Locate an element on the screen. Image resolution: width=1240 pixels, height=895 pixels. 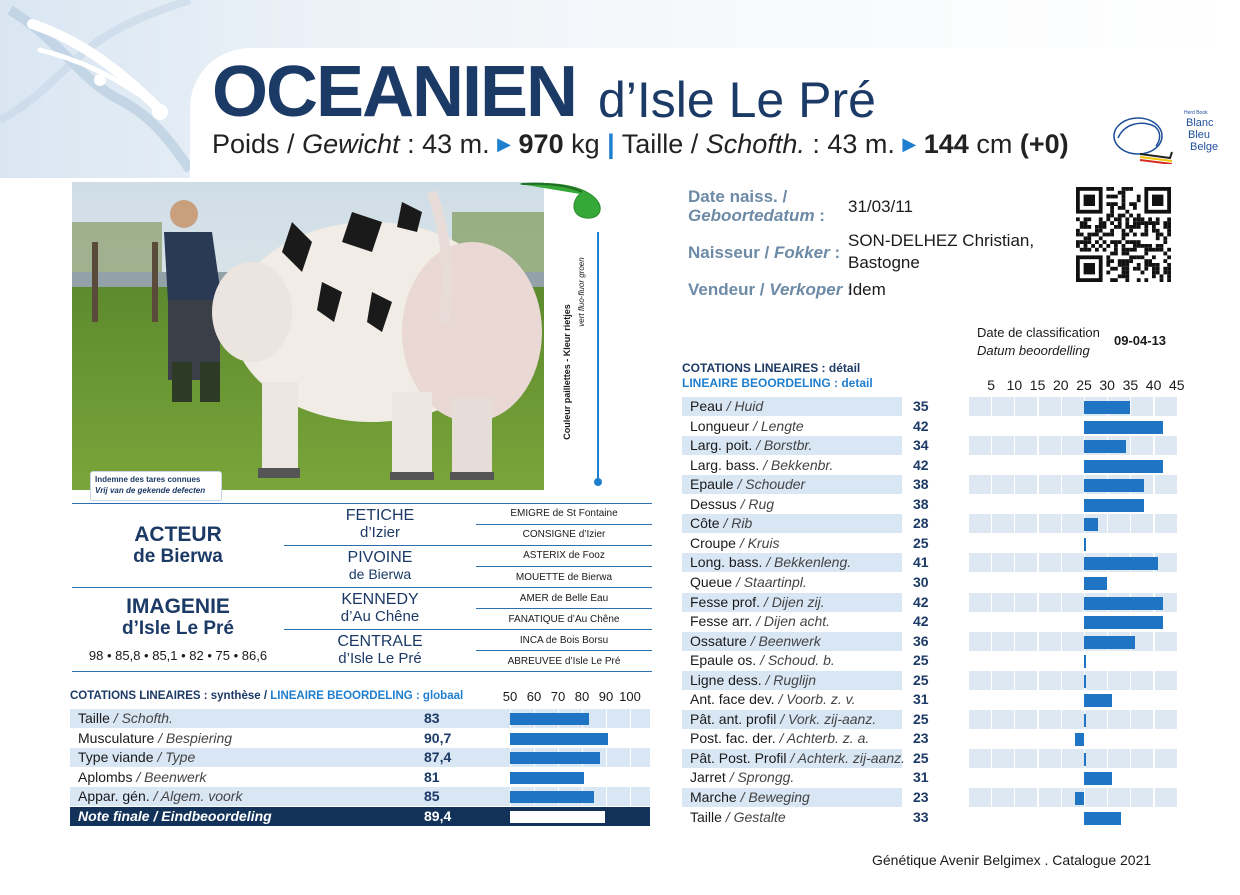
detail-row: Longueur / Lengte 42 is located at coordinates (932, 426).